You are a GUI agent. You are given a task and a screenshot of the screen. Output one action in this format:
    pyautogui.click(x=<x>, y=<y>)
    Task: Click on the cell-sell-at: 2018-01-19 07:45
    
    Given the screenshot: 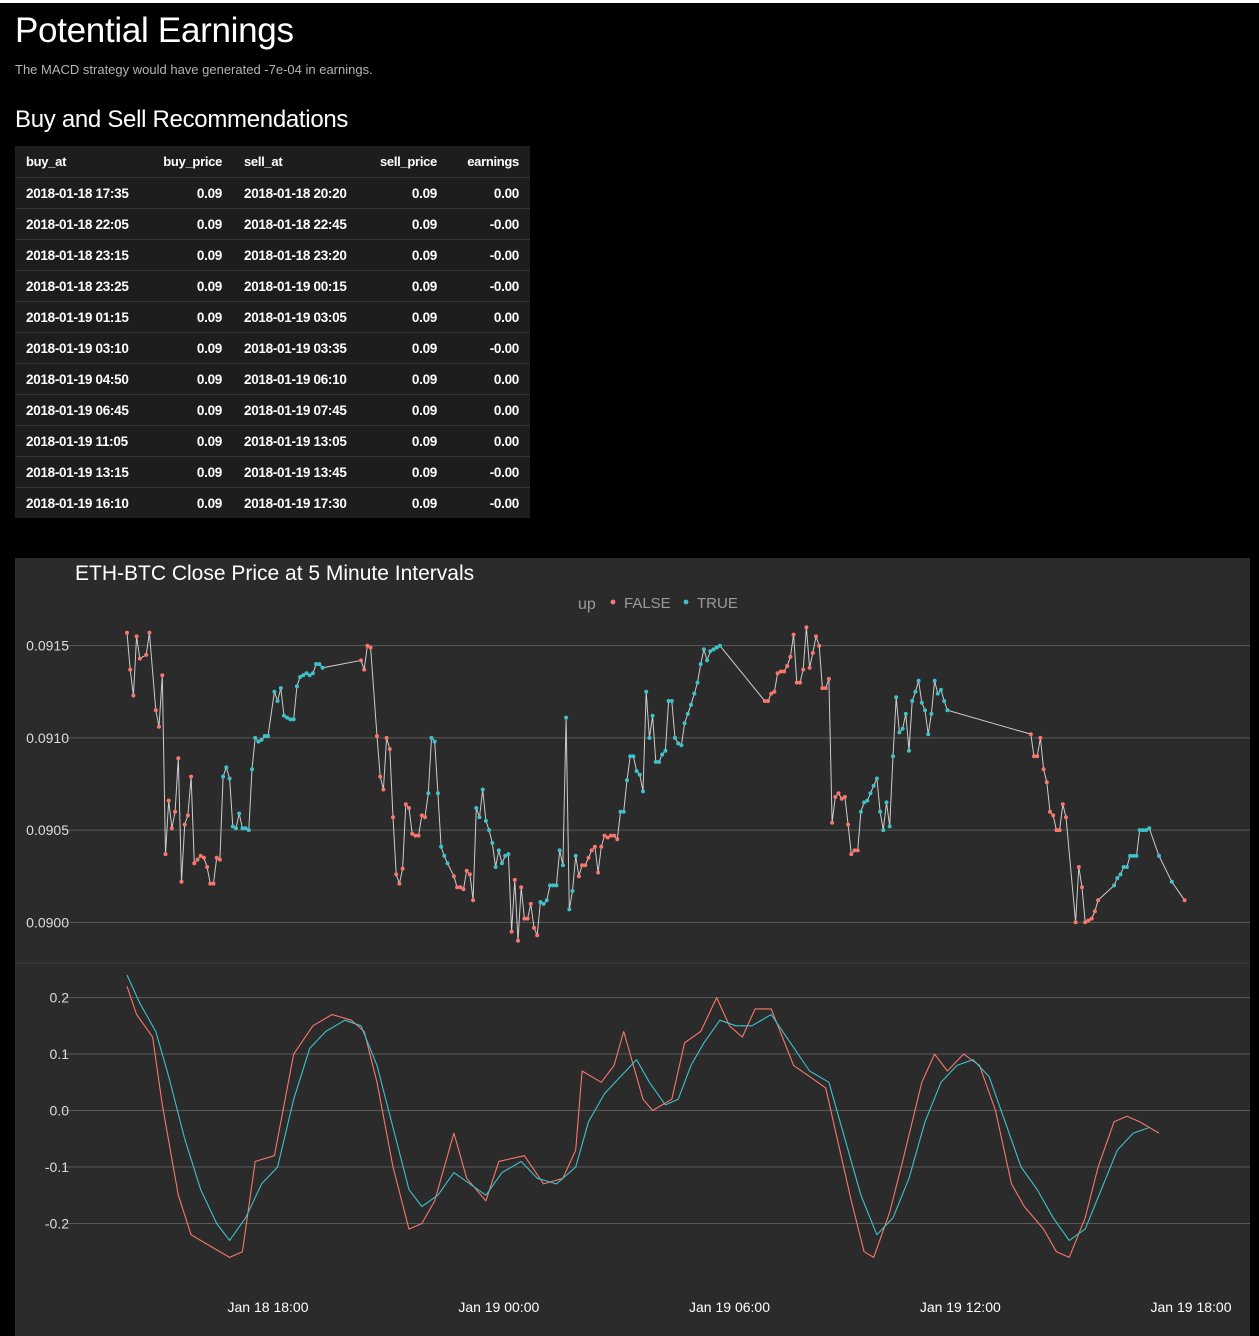 What is the action you would take?
    pyautogui.click(x=298, y=410)
    